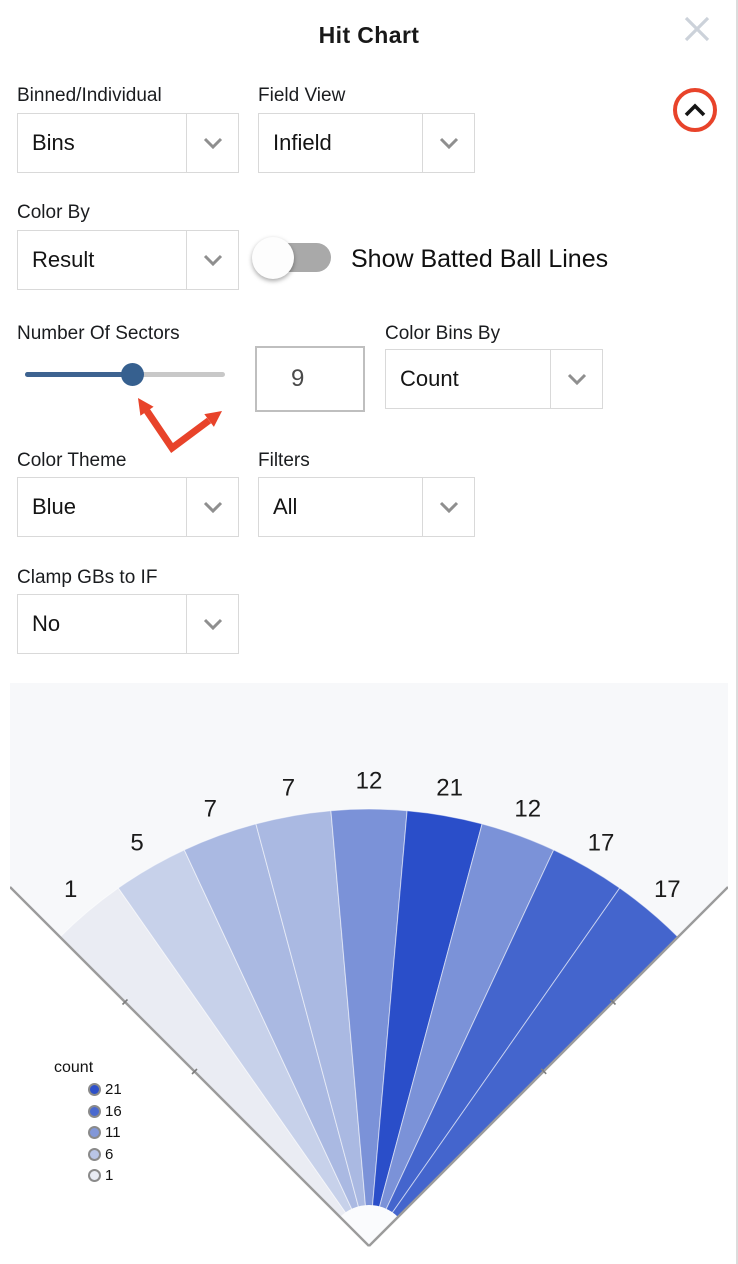  I want to click on filters-value: All, so click(285, 506).